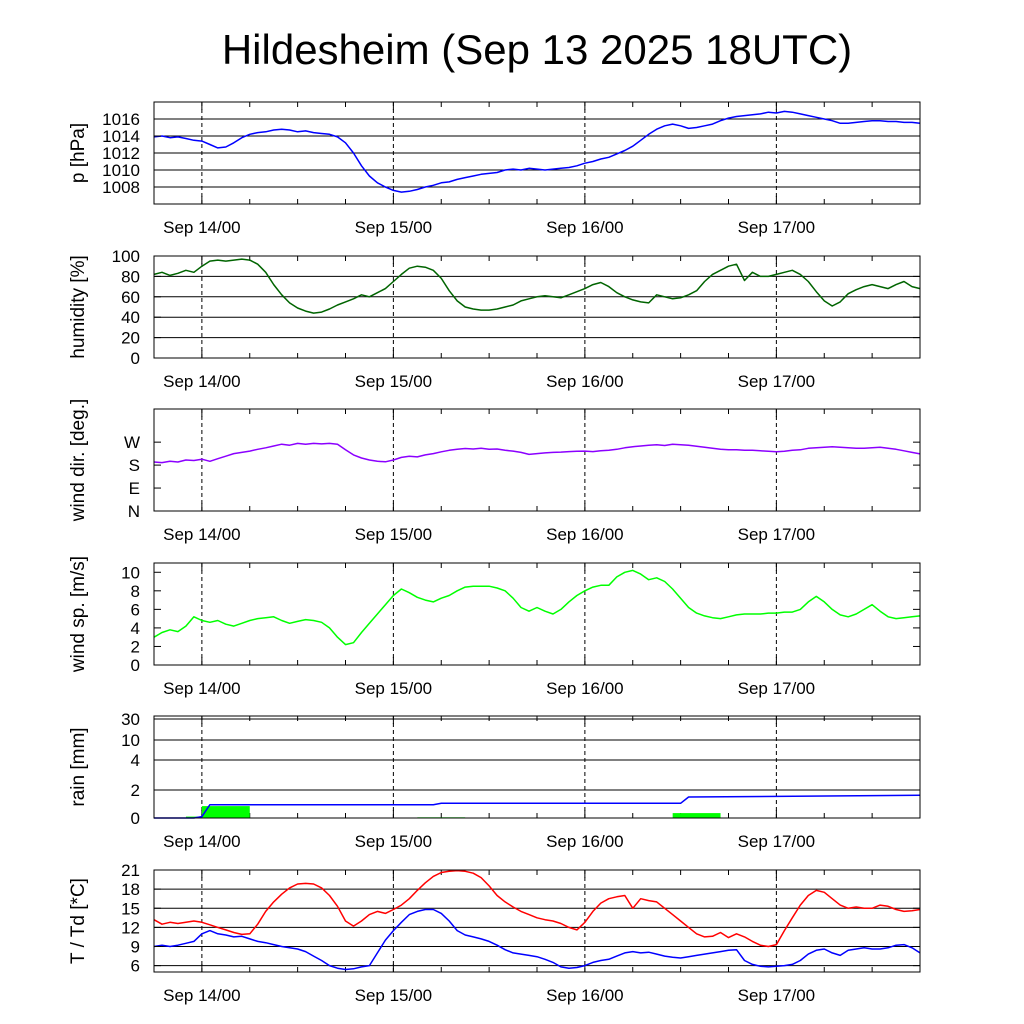 The width and height of the screenshot is (1024, 1024). Describe the element at coordinates (135, 818) in the screenshot. I see `rain-ytick-label: 0` at that location.